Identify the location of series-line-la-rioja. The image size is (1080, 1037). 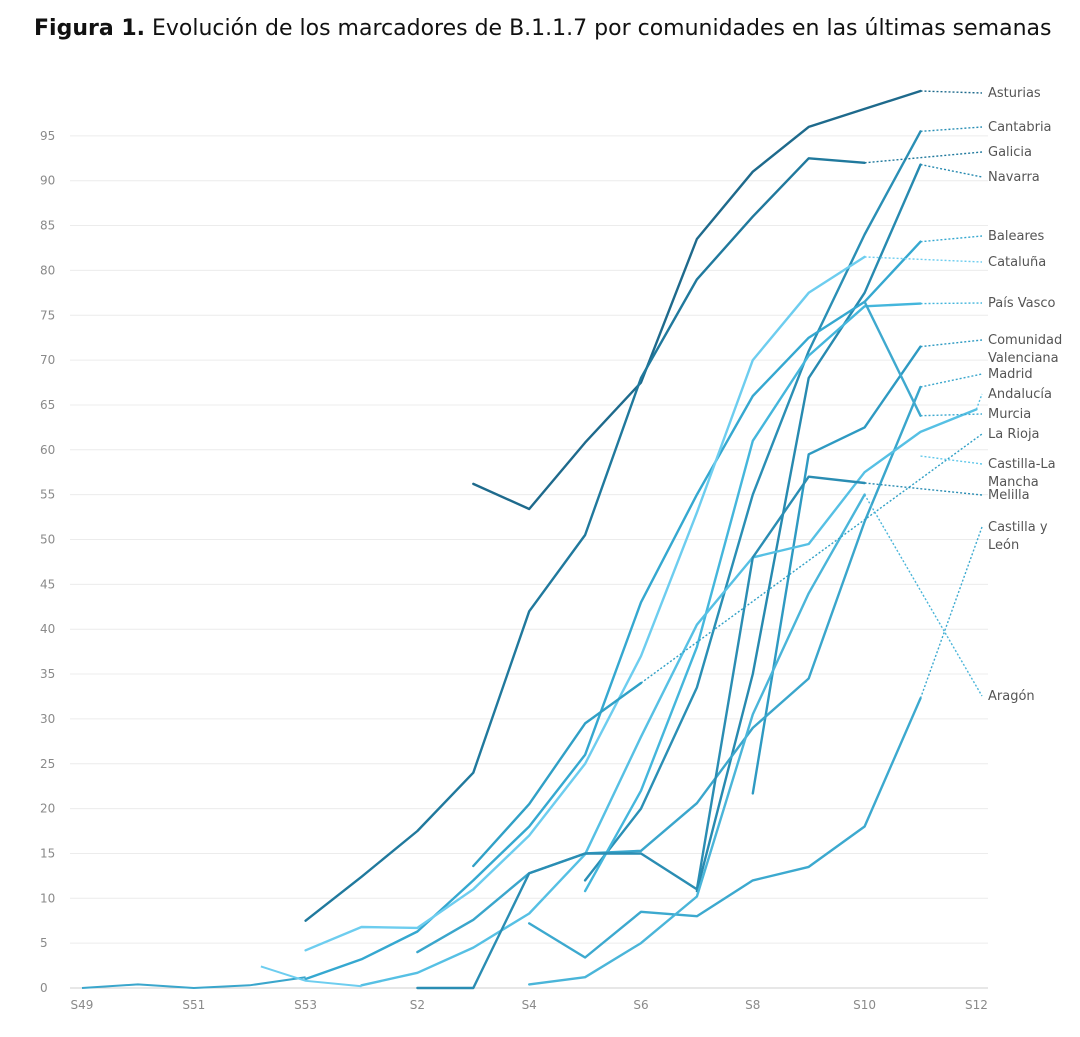
(557, 774).